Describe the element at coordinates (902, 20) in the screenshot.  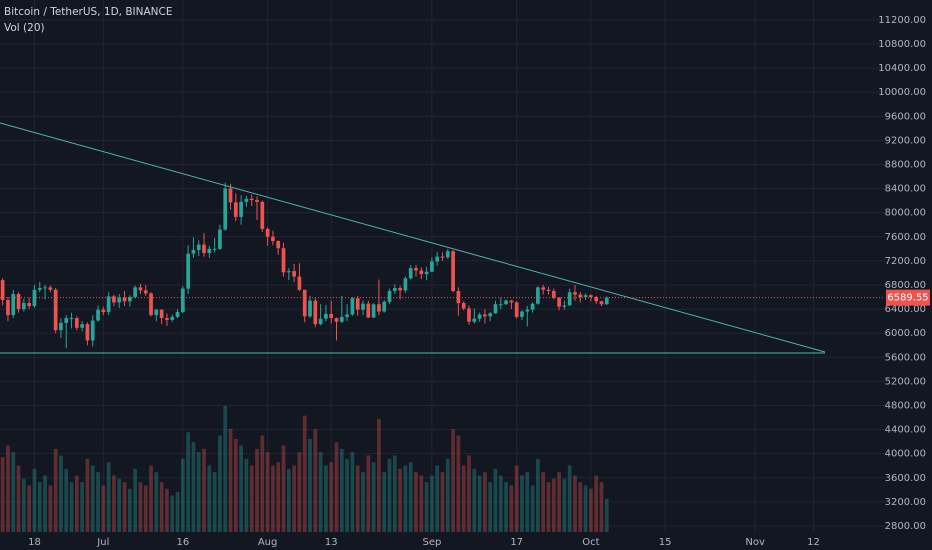
I see `y-tick-label: 11200.00` at that location.